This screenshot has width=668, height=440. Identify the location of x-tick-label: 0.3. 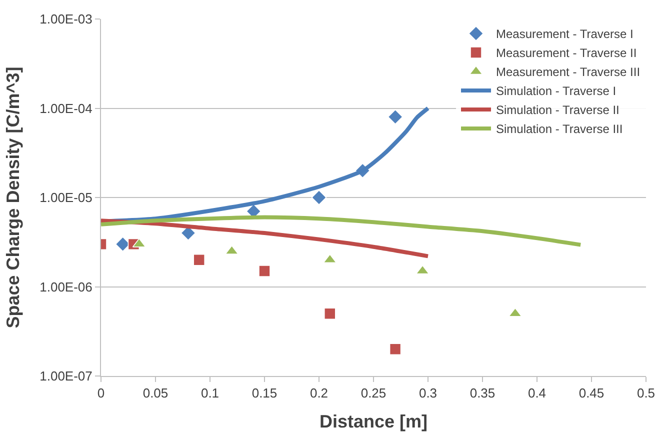
(428, 393).